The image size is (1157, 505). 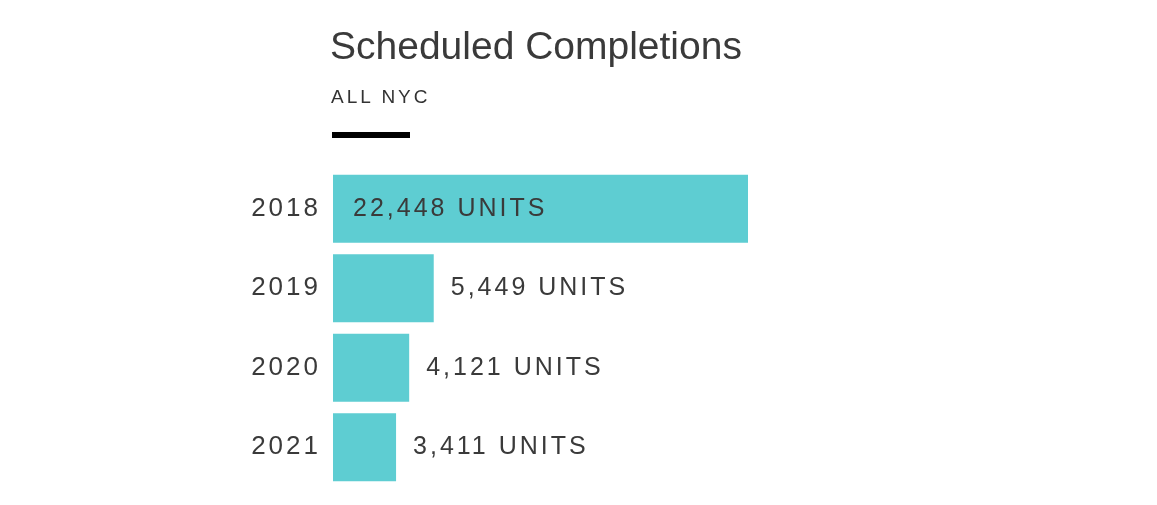 What do you see at coordinates (381, 97) in the screenshot?
I see `chart-subtitle: ALL NYC` at bounding box center [381, 97].